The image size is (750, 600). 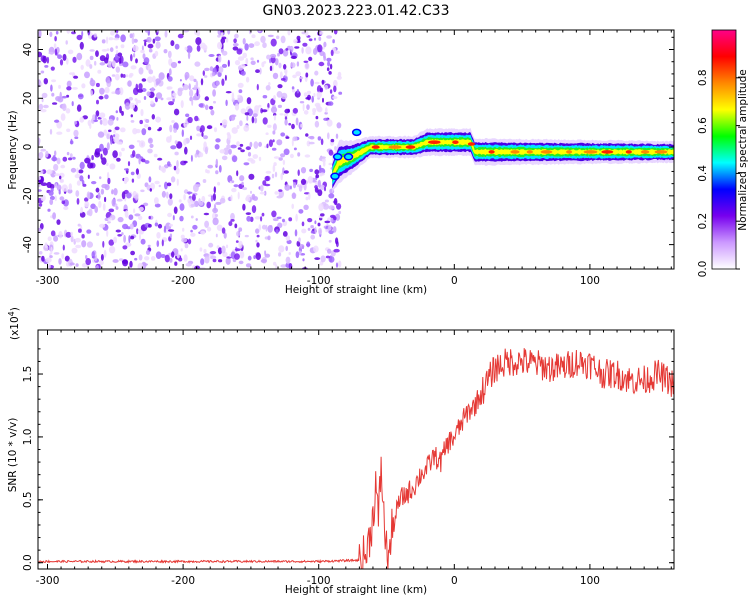 I want to click on snr-y-axis-label: SNR (10 * v/v), so click(x=13, y=455).